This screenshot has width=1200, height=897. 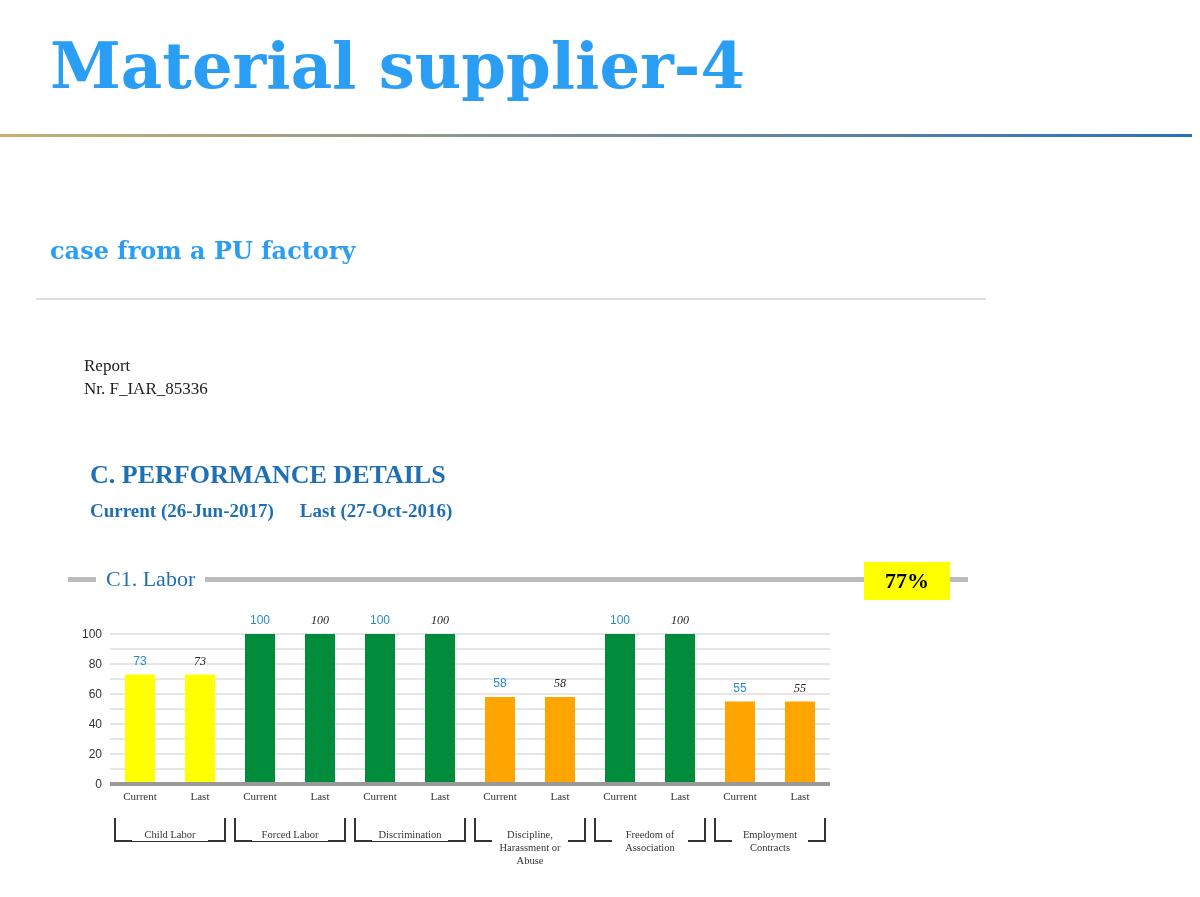 What do you see at coordinates (376, 510) in the screenshot?
I see `text: Last (27-Oct-2016)` at bounding box center [376, 510].